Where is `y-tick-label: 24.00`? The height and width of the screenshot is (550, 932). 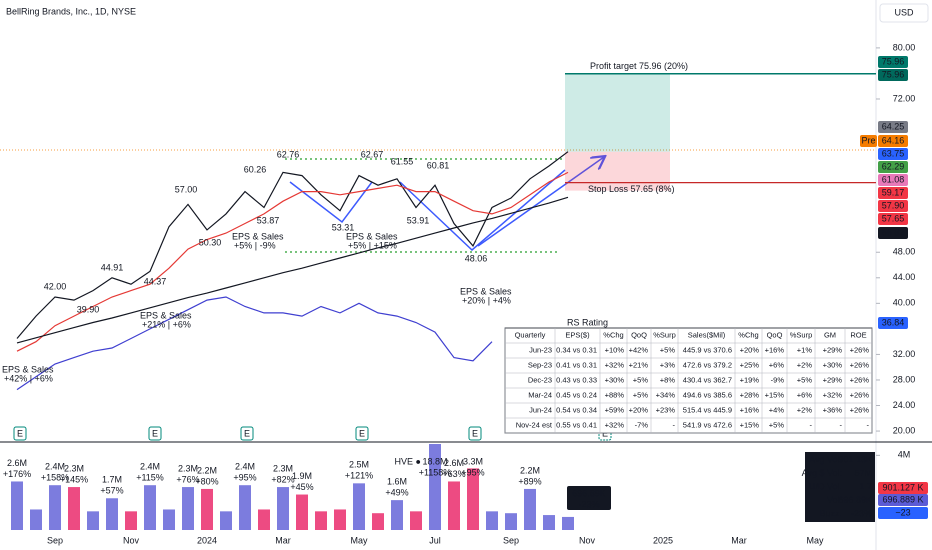
y-tick-label: 24.00 is located at coordinates (904, 405).